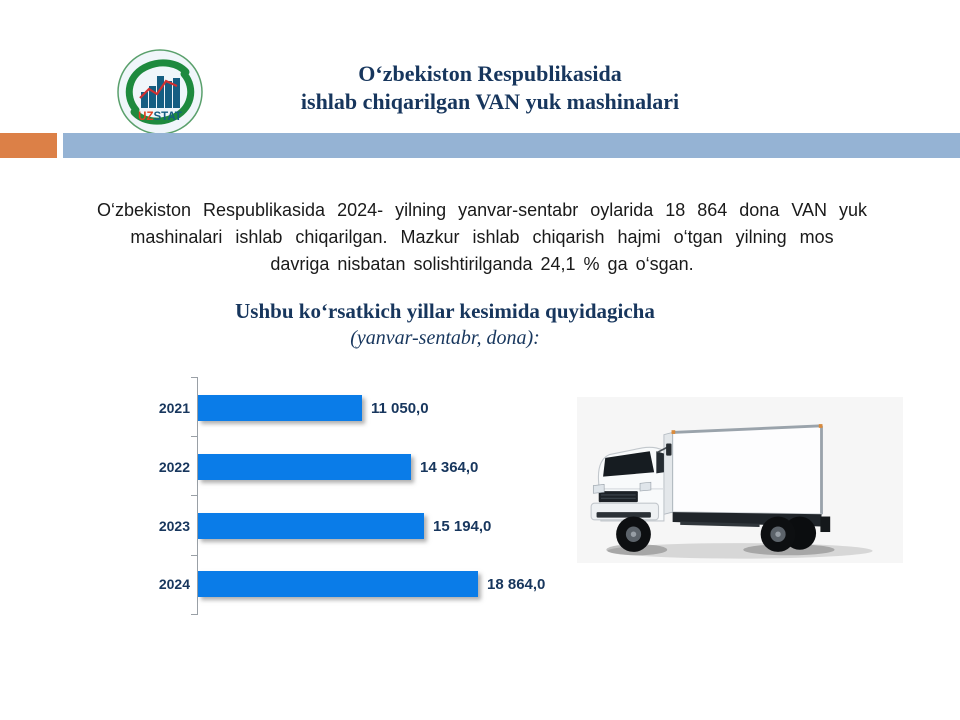  I want to click on bar-row: 11 050,0, so click(313, 408).